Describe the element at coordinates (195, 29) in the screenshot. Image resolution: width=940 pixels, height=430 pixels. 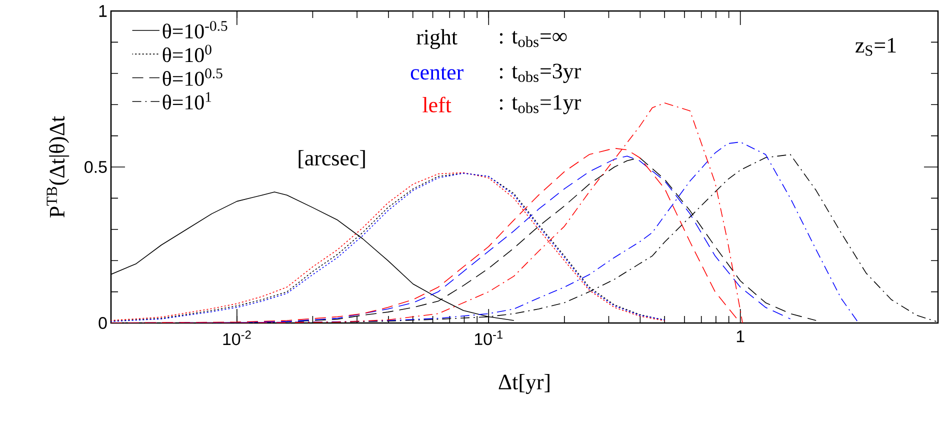
I see `legend-label: θ=10$^{-0.5}$` at that location.